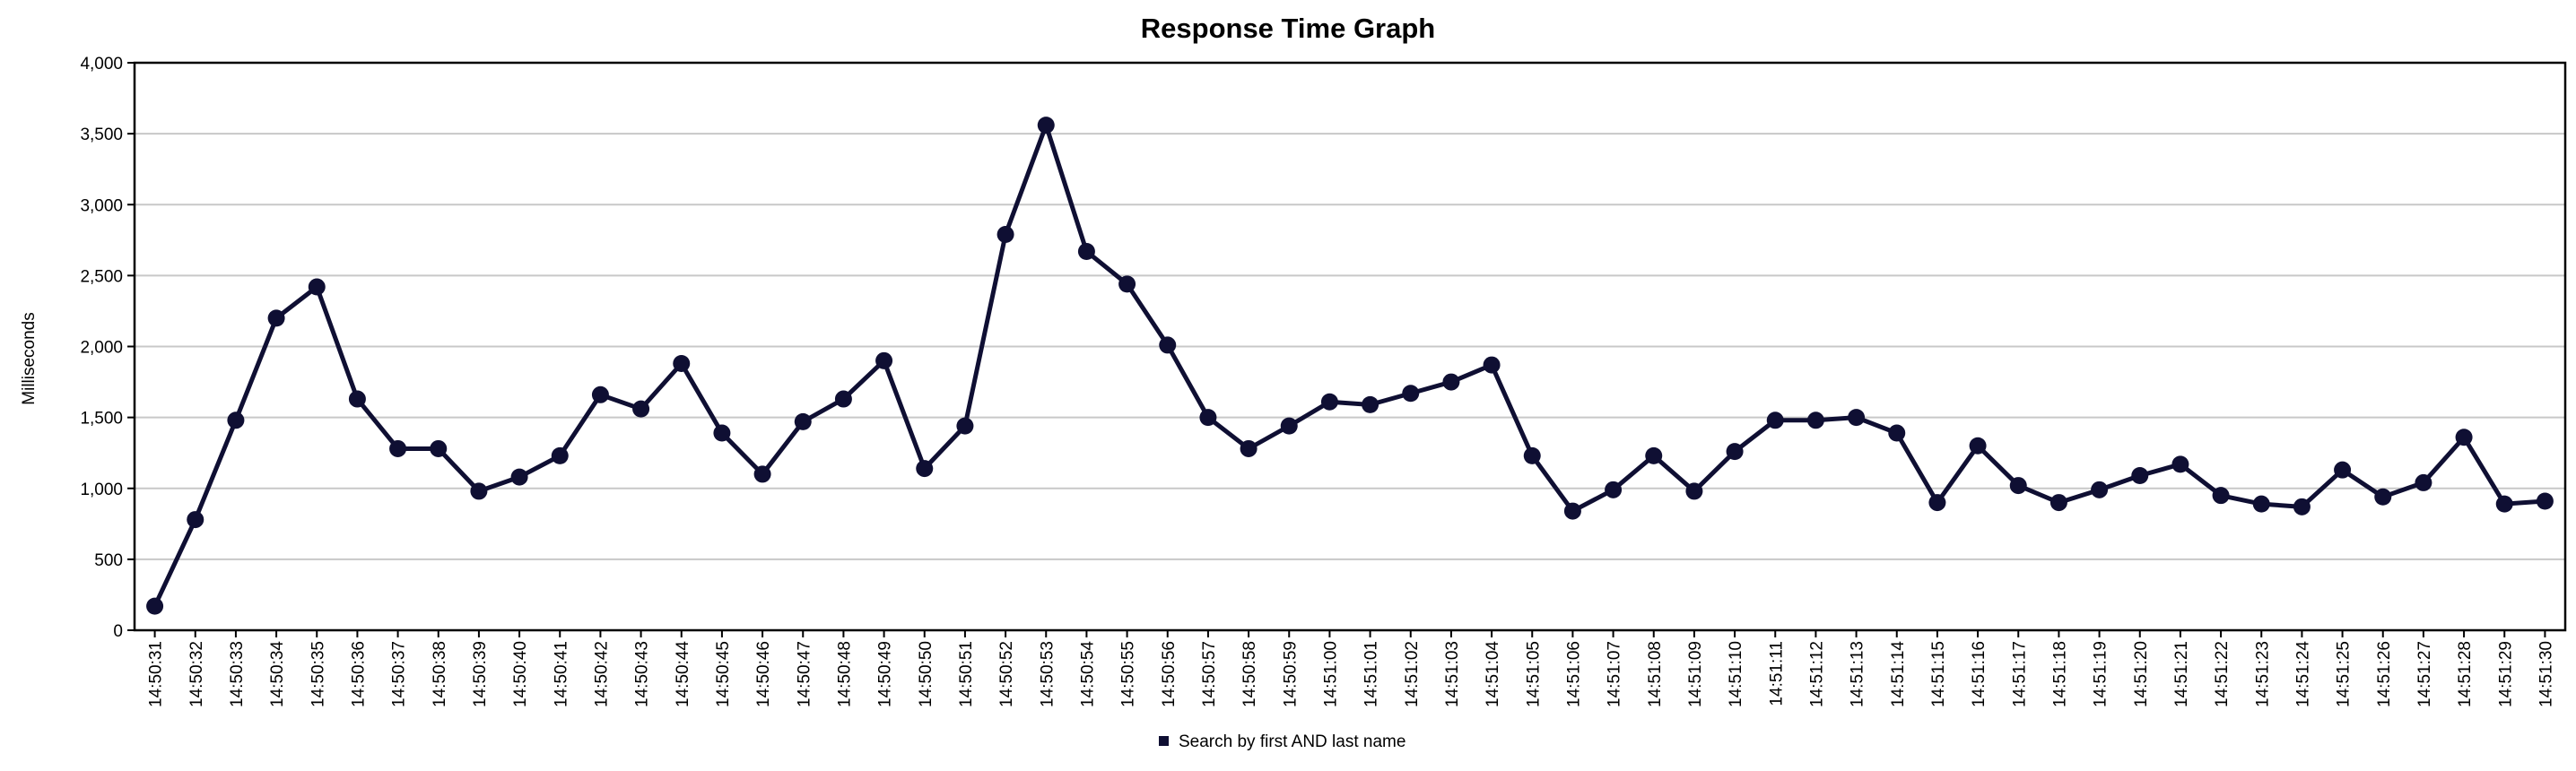 The width and height of the screenshot is (2576, 771). I want to click on x-tick-label: 14:51:21, so click(2181, 674).